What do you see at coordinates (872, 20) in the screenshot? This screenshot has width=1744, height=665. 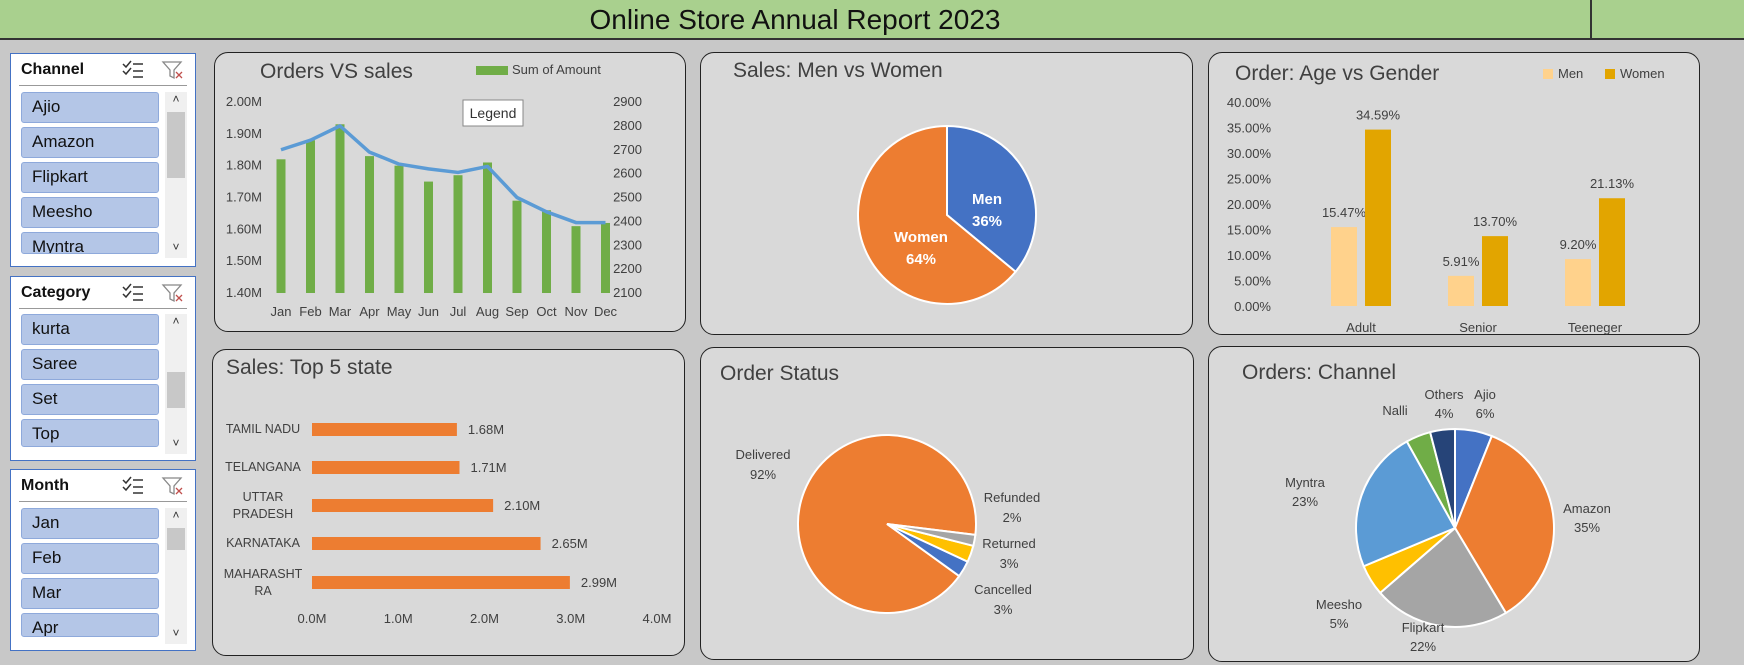 I see `report-title-bar: Online Store Annual Report 2023` at bounding box center [872, 20].